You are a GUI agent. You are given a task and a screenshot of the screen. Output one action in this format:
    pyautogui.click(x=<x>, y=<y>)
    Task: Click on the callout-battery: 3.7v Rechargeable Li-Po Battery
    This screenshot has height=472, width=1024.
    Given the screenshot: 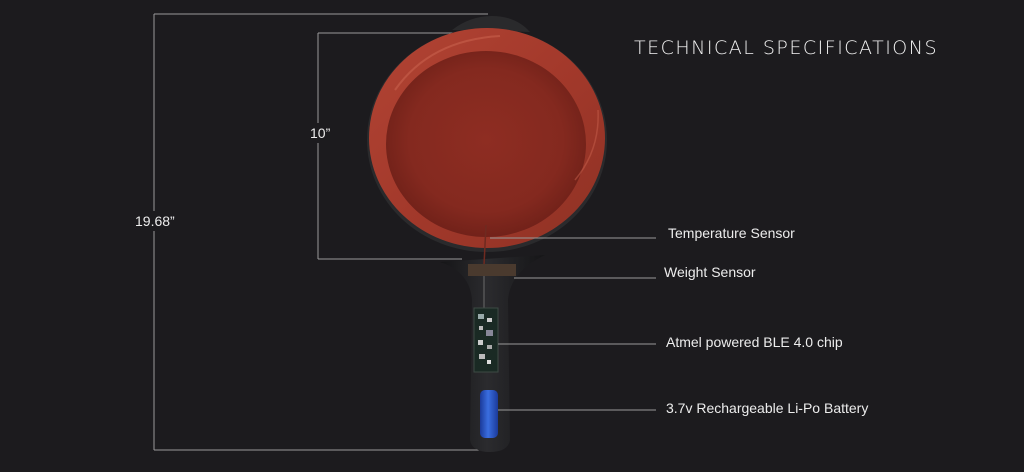 What is the action you would take?
    pyautogui.click(x=767, y=408)
    